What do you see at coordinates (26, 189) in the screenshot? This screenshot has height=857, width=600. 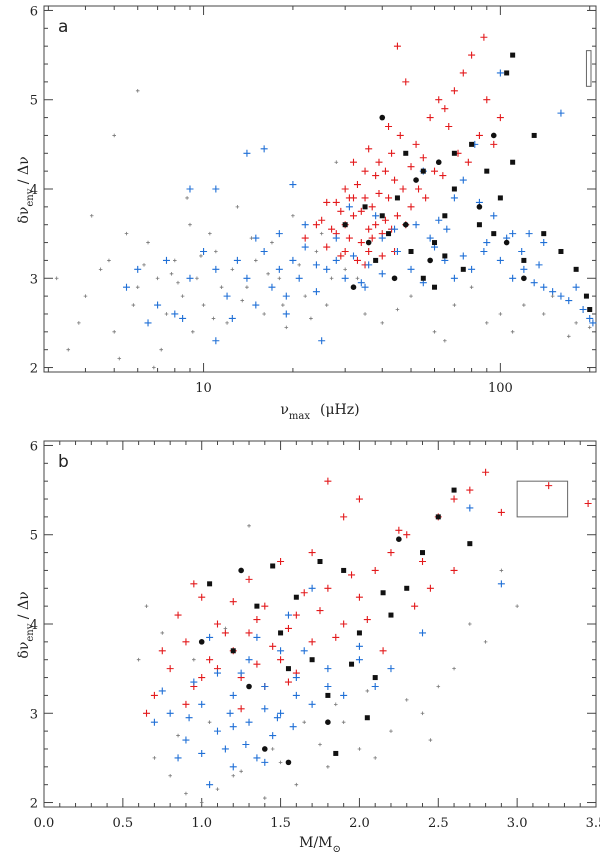 I see `panel-a-y-label: δνenv / Δν` at bounding box center [26, 189].